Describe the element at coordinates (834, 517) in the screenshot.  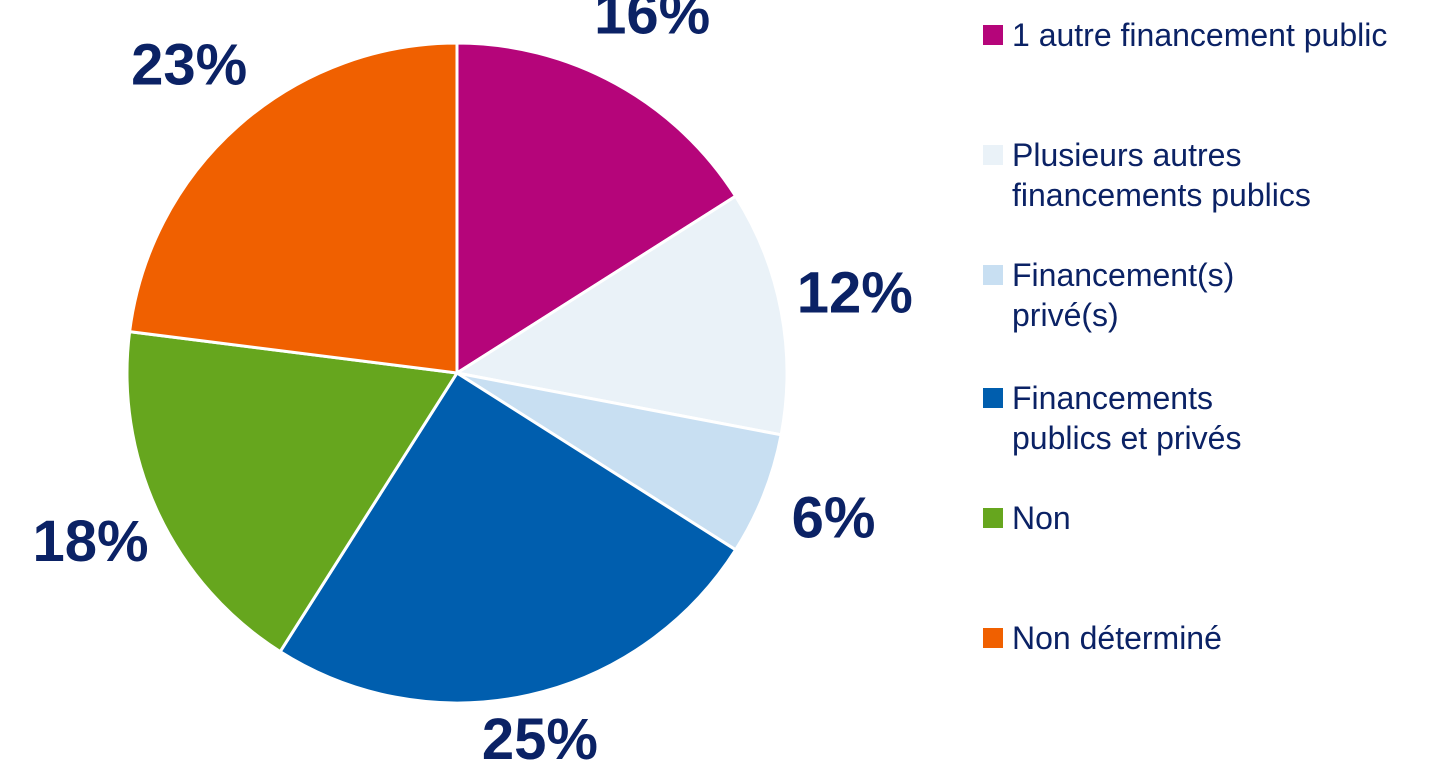
I see `data-label: 6%` at that location.